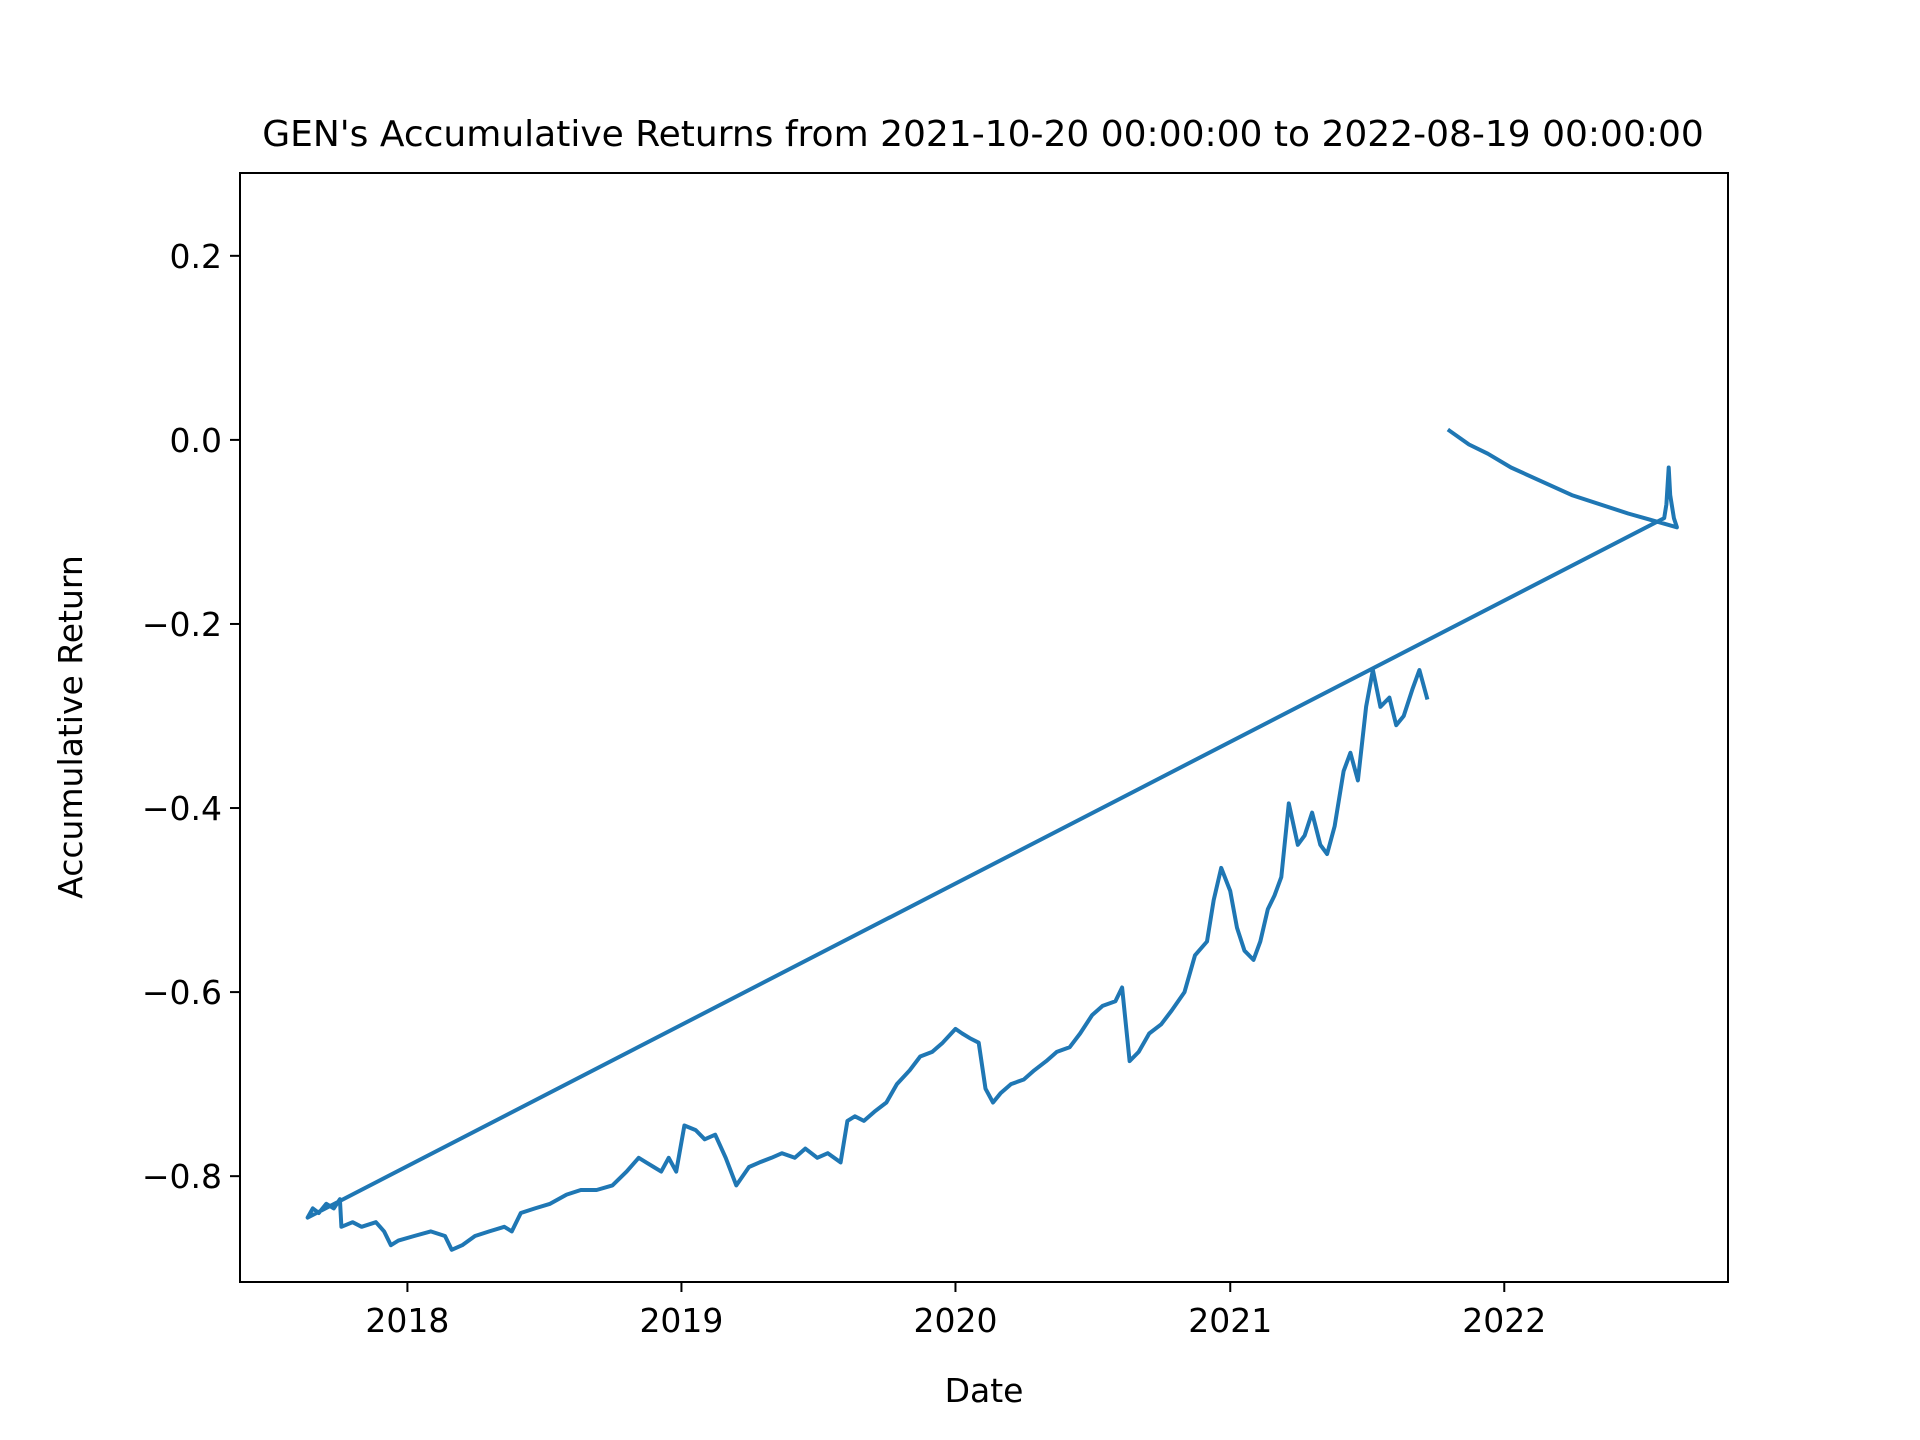 The height and width of the screenshot is (1440, 1920). What do you see at coordinates (984, 1390) in the screenshot?
I see `x-axis-label: Date` at bounding box center [984, 1390].